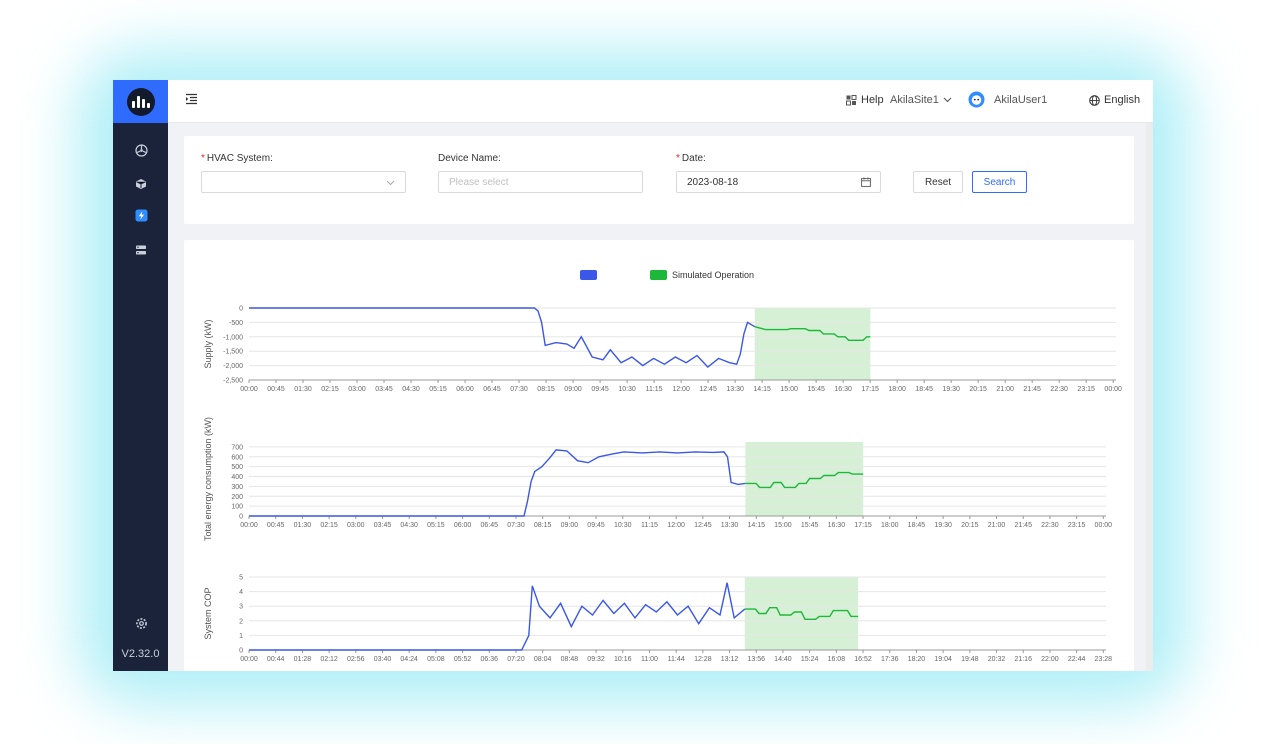  What do you see at coordinates (917, 525) in the screenshot?
I see `x-tick-label: 18:45` at bounding box center [917, 525].